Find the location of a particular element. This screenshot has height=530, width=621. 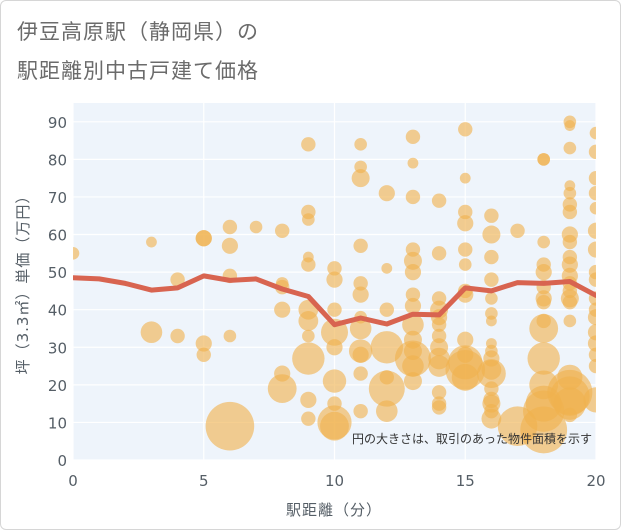

x-tick-label: 0 is located at coordinates (73, 481).